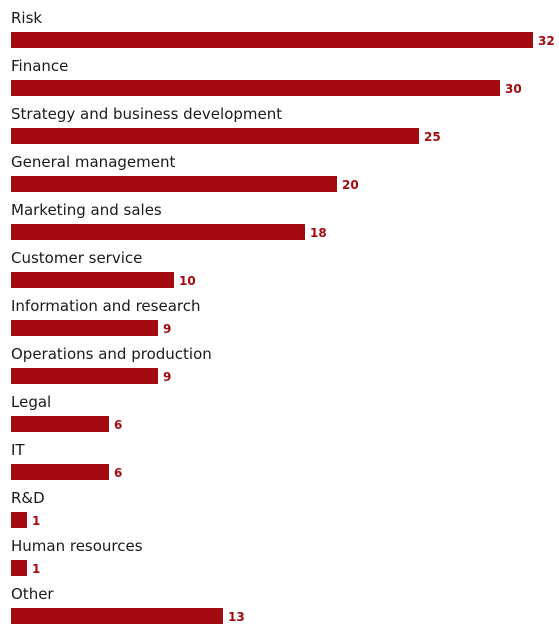 The height and width of the screenshot is (630, 559). What do you see at coordinates (27, 18) in the screenshot?
I see `category-label: Risk` at bounding box center [27, 18].